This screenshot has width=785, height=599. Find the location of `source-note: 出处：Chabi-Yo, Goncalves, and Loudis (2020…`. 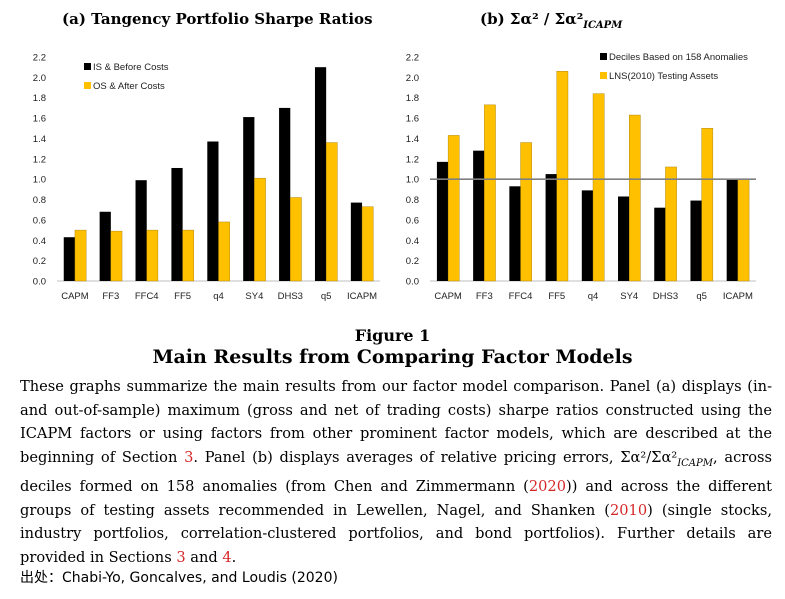

source-note: 出处：Chabi-Yo, Goncalves, and Loudis (2020… is located at coordinates (179, 578).